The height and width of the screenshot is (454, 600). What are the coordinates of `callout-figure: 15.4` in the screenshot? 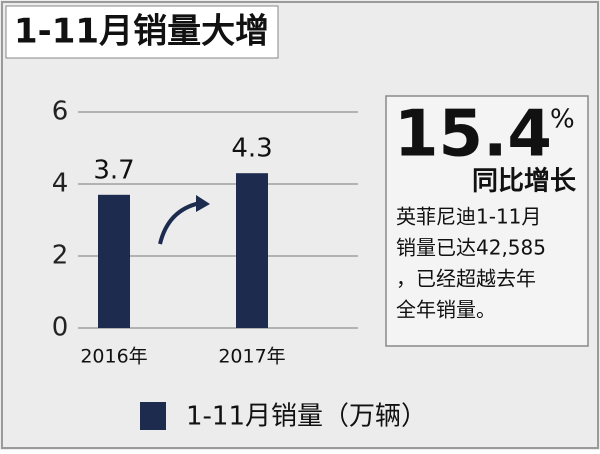 It's located at (473, 135).